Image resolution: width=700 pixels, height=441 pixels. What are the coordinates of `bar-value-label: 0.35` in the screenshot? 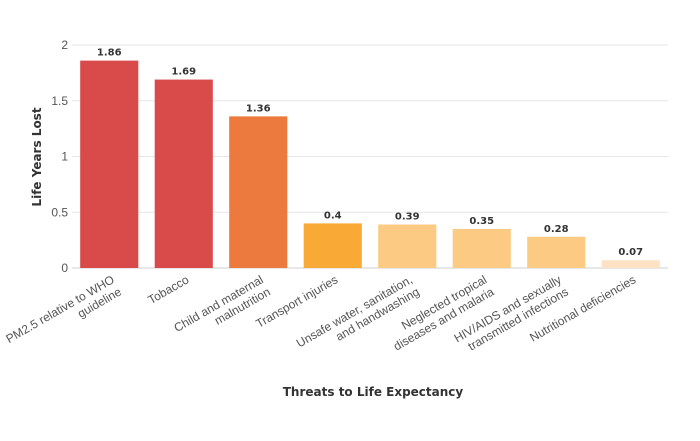 It's located at (481, 221).